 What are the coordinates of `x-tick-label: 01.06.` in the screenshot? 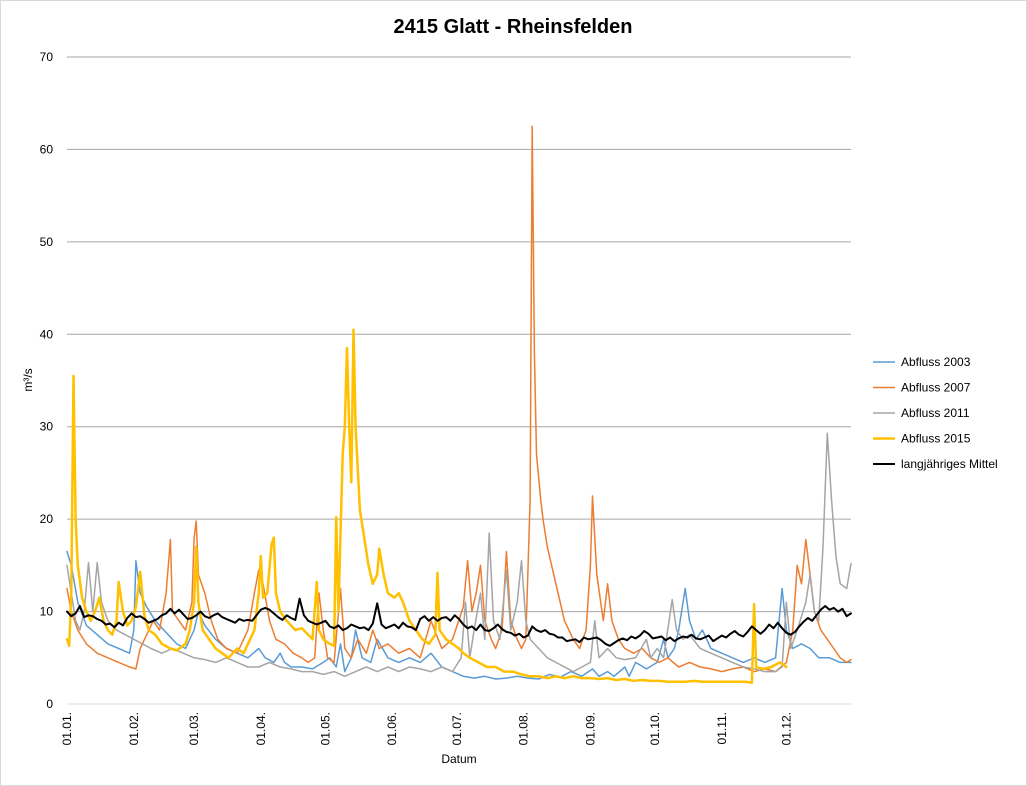 It's located at (392, 728).